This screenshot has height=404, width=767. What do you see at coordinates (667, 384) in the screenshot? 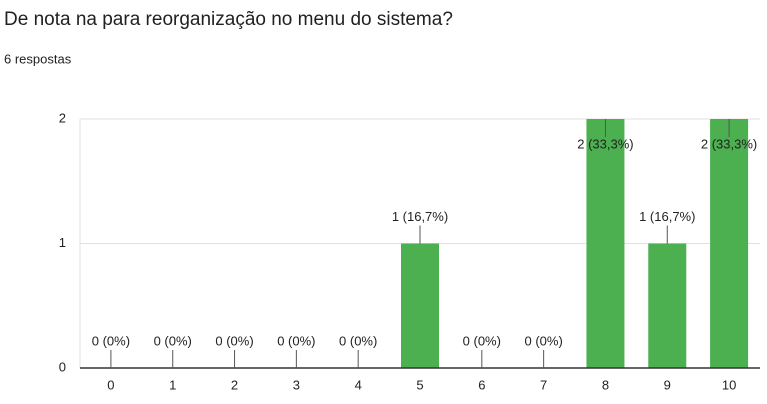
I see `x-tick-label: 9` at bounding box center [667, 384].